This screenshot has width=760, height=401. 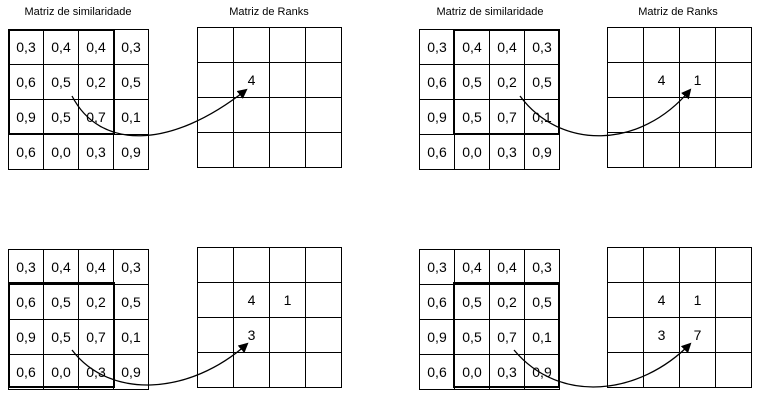 I want to click on panel-2-ranks-title: Matriz de Ranks, so click(x=678, y=12).